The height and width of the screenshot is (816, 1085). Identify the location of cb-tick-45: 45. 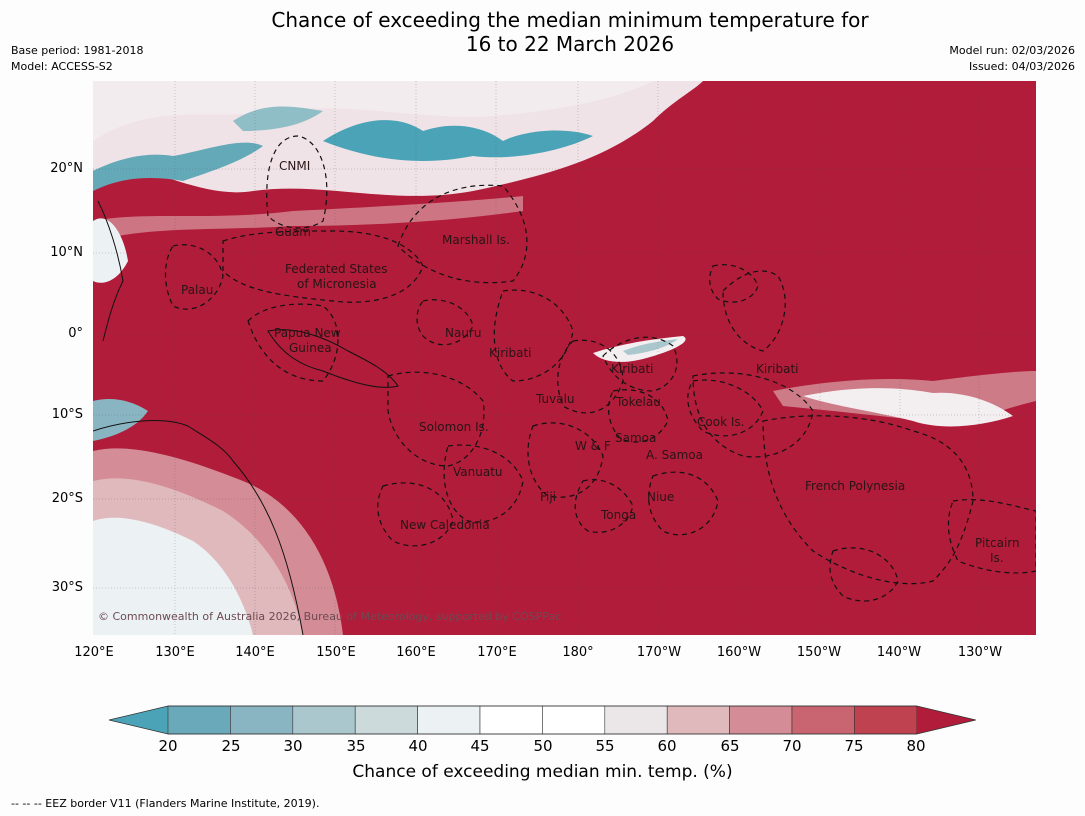
(480, 746).